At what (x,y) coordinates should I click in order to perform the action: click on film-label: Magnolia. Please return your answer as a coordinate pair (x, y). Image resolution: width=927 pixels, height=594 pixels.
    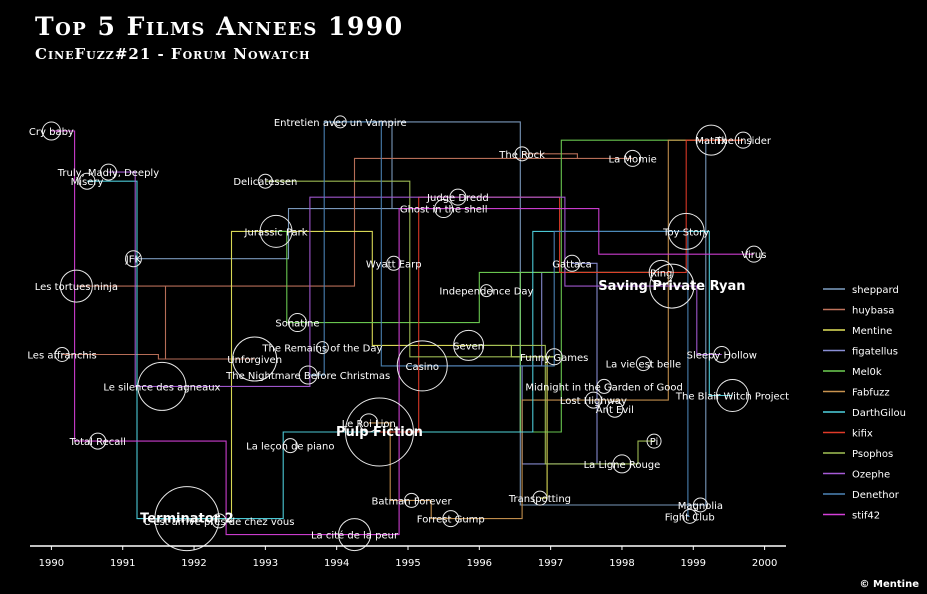
    Looking at the image, I should click on (700, 506).